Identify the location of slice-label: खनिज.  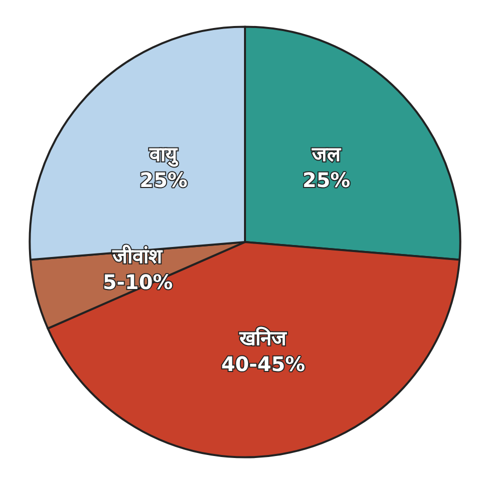
(263, 338).